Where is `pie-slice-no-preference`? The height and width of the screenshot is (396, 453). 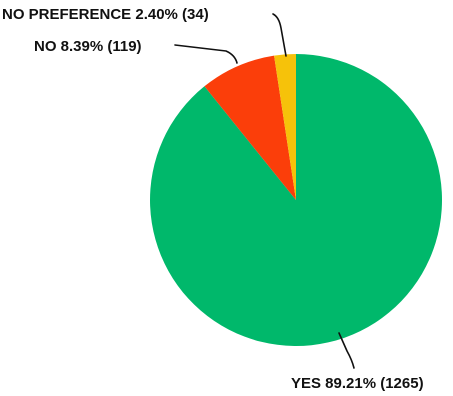 pie-slice-no-preference is located at coordinates (285, 127).